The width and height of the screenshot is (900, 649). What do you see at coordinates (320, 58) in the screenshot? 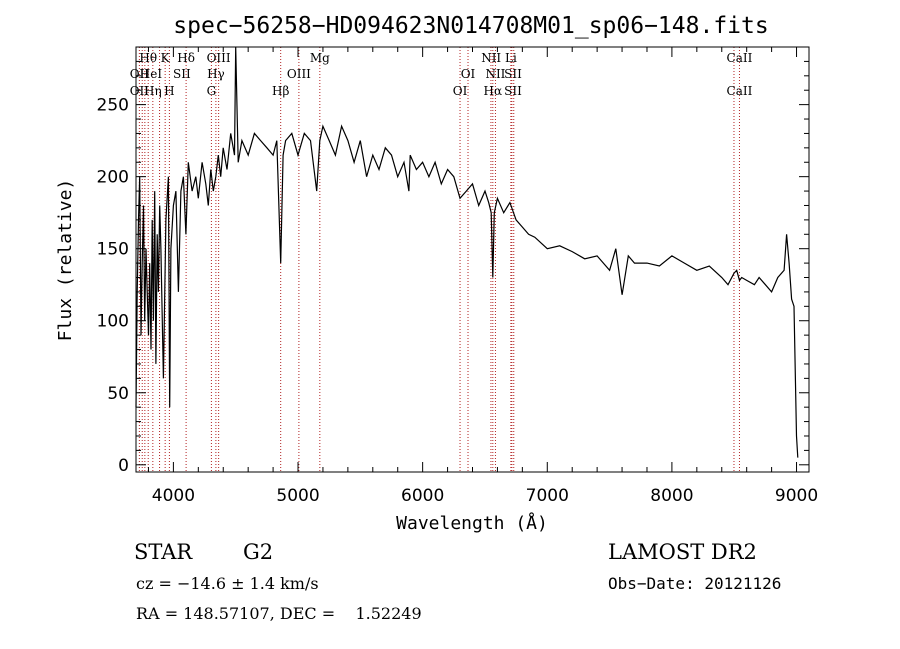
I see `line-label: Mg` at bounding box center [320, 58].